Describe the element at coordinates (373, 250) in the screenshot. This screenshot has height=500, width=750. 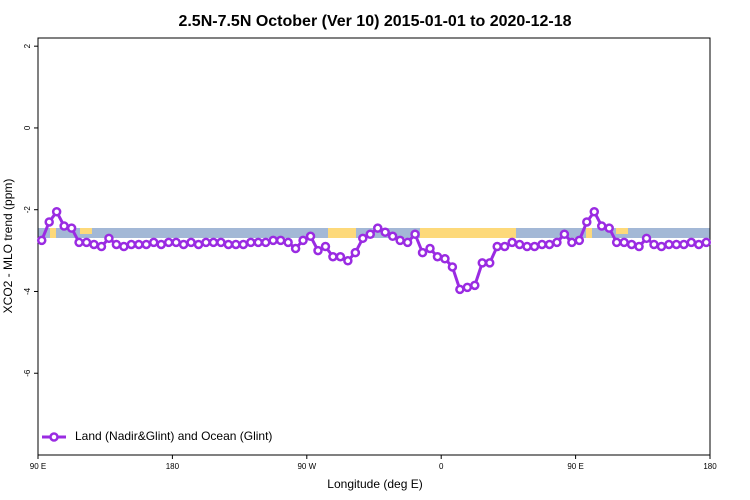
I see `series-line` at that location.